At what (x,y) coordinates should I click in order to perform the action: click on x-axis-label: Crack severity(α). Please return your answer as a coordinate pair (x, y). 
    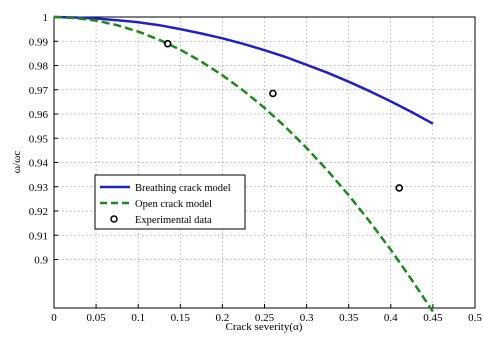
    Looking at the image, I should click on (264, 327).